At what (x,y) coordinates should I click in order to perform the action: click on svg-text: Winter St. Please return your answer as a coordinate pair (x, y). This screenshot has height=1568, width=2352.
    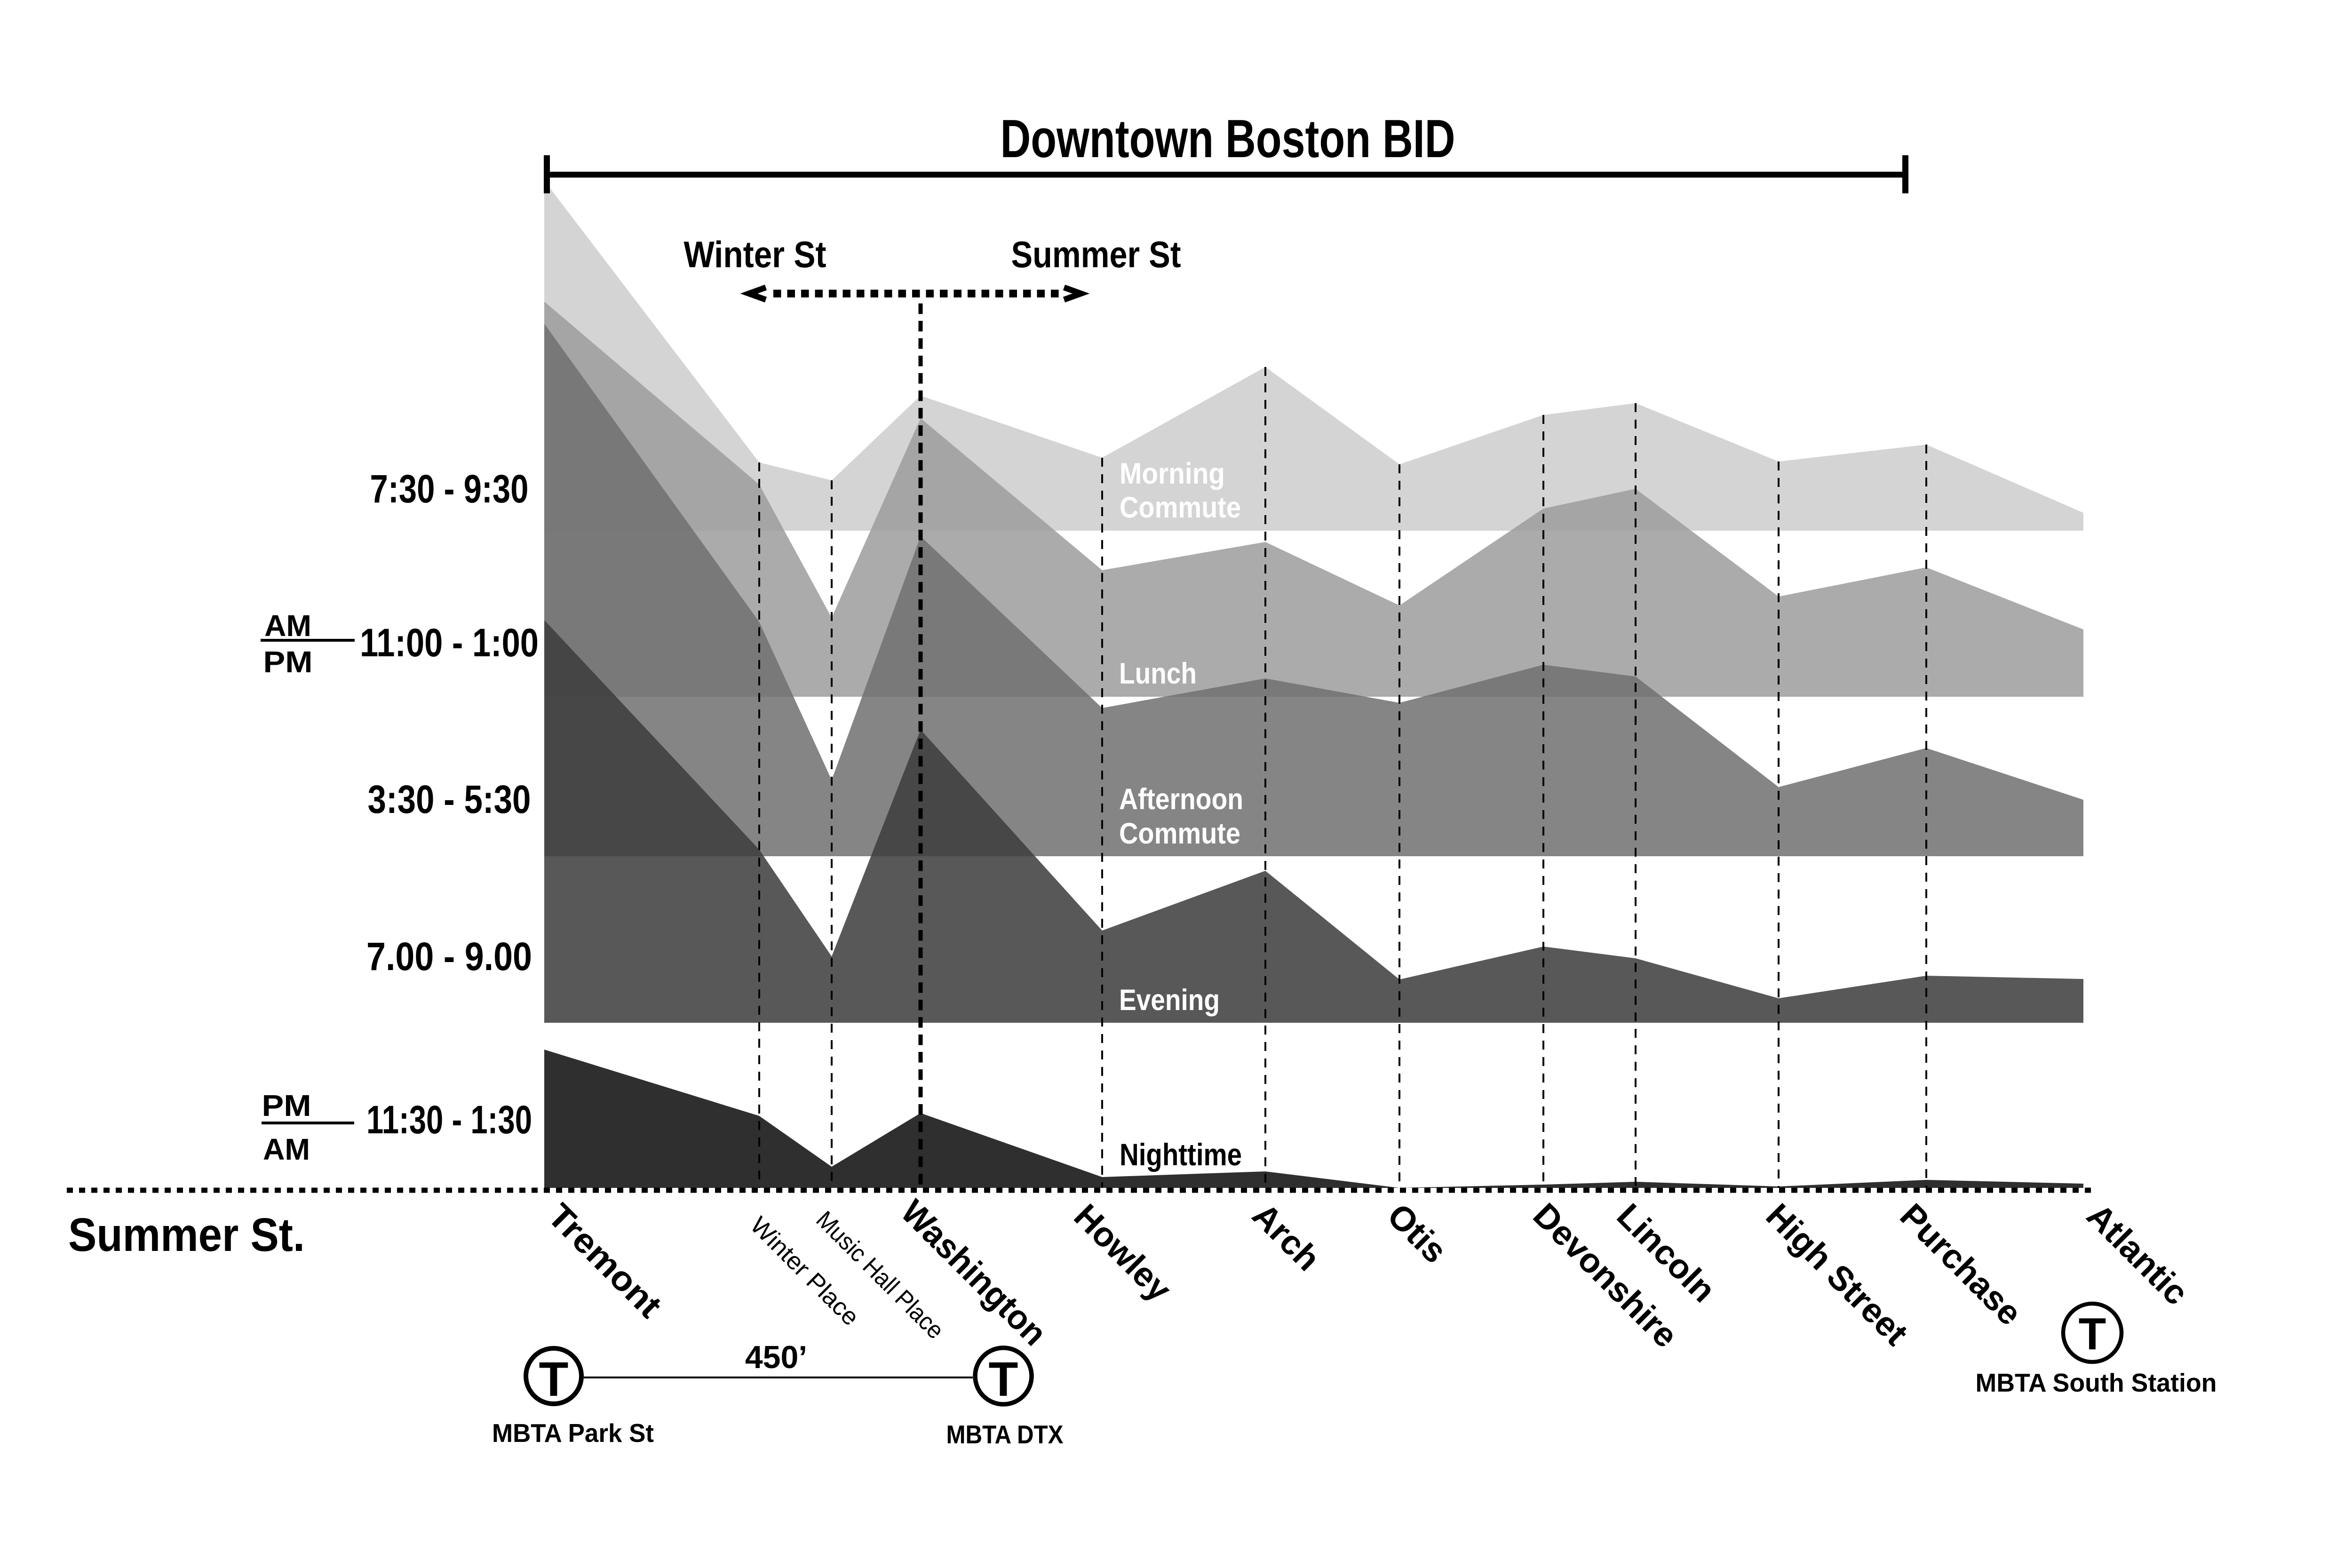
    Looking at the image, I should click on (755, 254).